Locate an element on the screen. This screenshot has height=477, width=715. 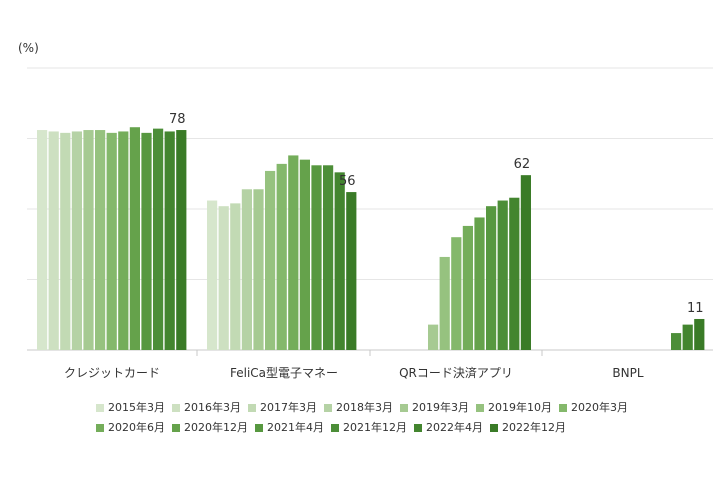
category-label: QRコード決済アプリ is located at coordinates (456, 372).